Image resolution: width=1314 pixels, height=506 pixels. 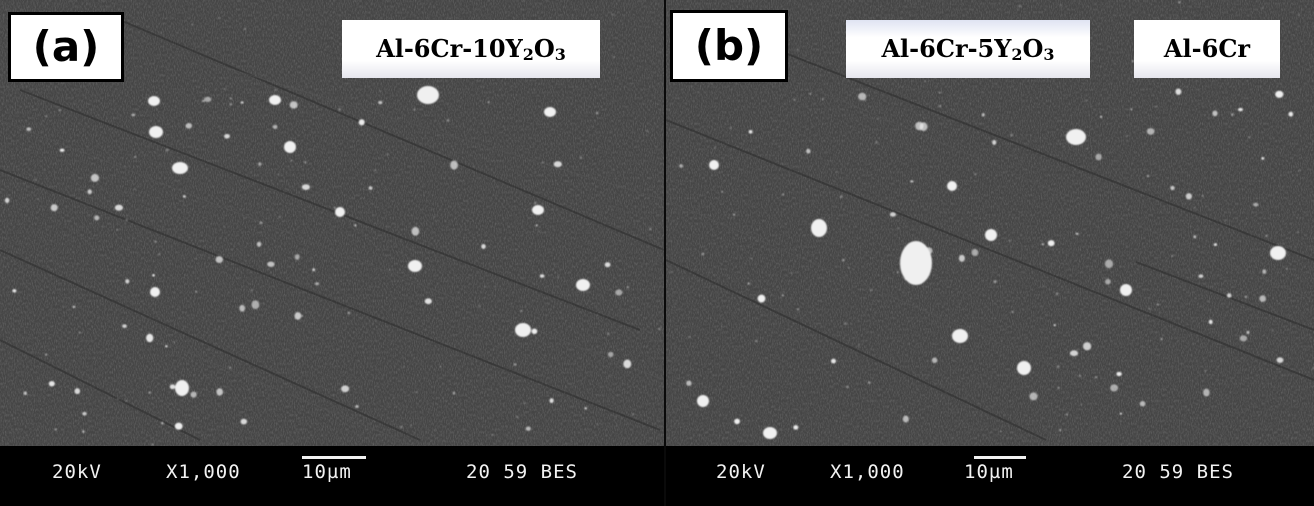 I want to click on sample-label-text: O, so click(x=1033, y=48).